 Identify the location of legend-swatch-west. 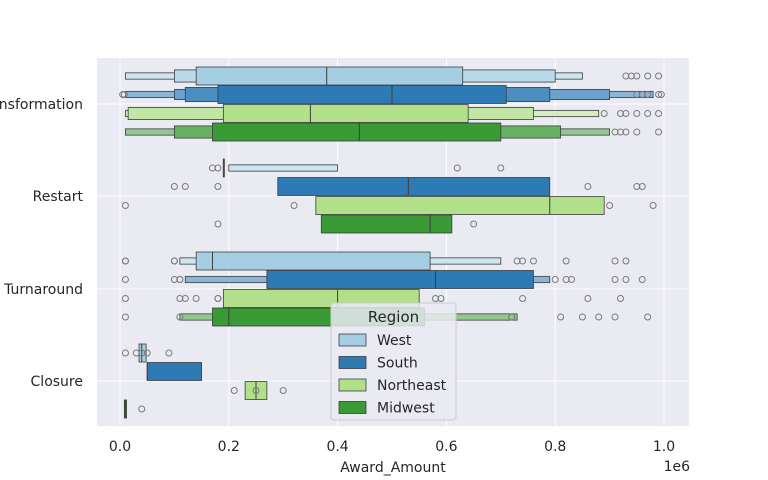
(352, 340).